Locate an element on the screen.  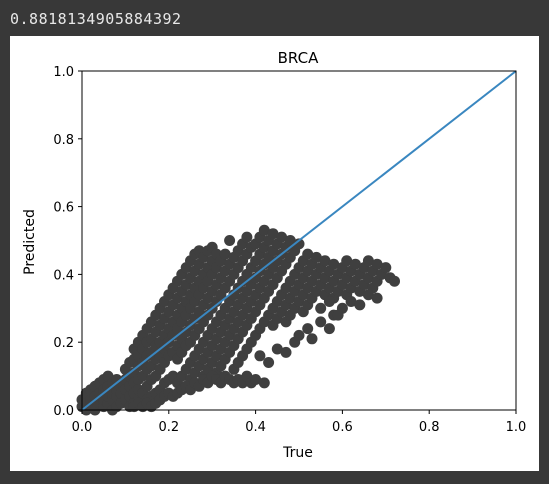
x-axis-label: True is located at coordinates (297, 453).